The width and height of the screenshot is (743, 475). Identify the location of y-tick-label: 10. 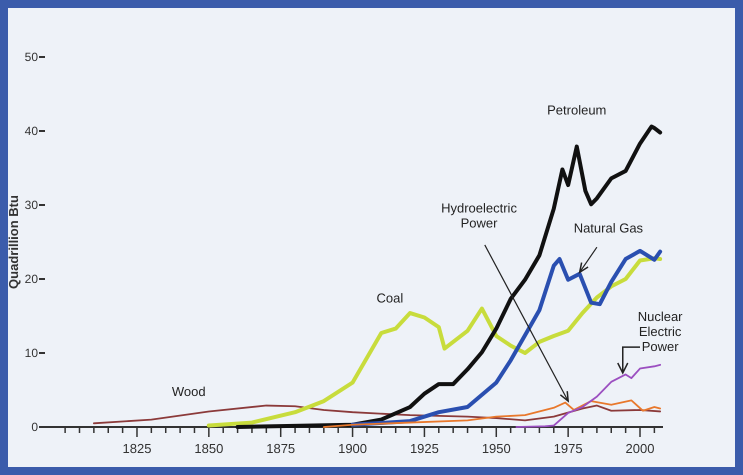
(31, 353).